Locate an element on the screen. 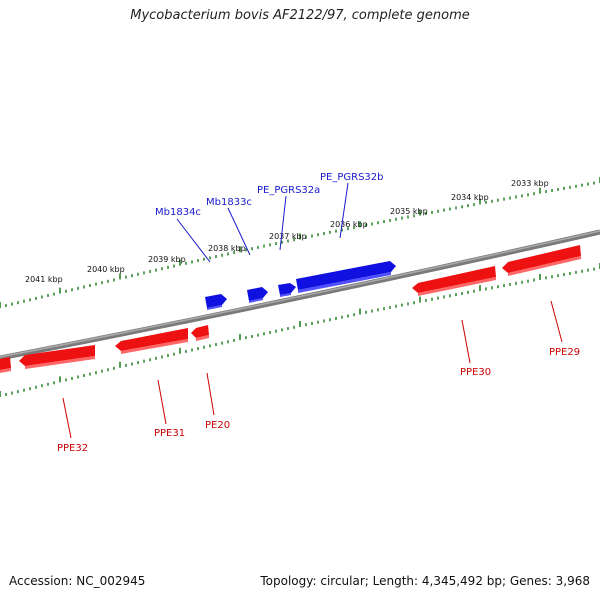  gene-mb1833c is located at coordinates (257, 295).